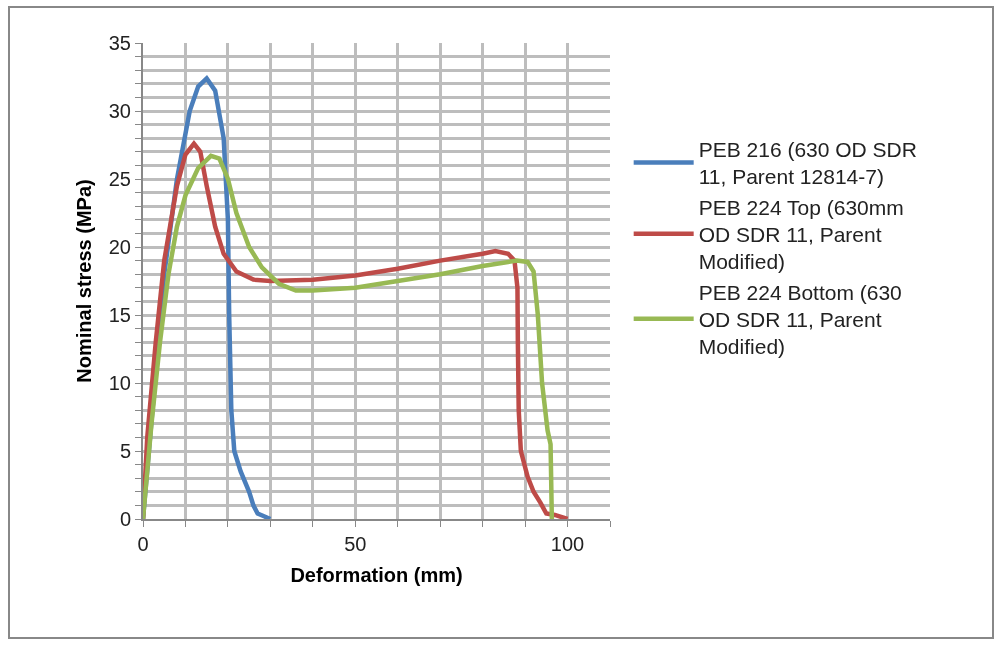 This screenshot has width=1002, height=645. What do you see at coordinates (376, 575) in the screenshot?
I see `x-axis-title: Deformation (mm)` at bounding box center [376, 575].